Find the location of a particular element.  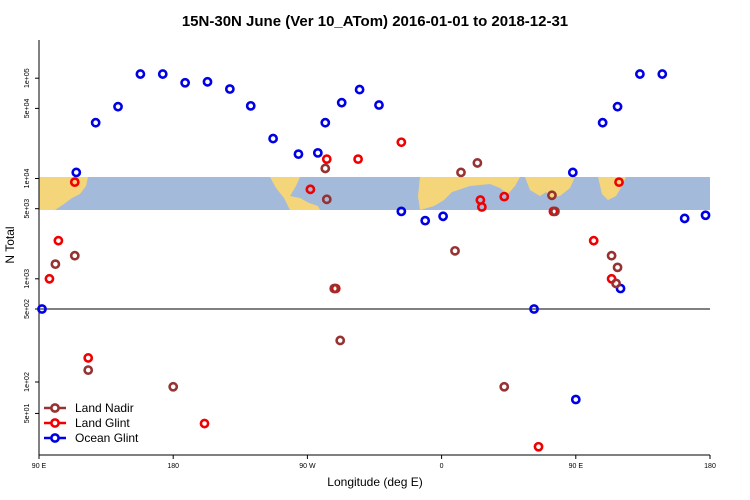

y-tick-label: 1e+03 is located at coordinates (27, 279).